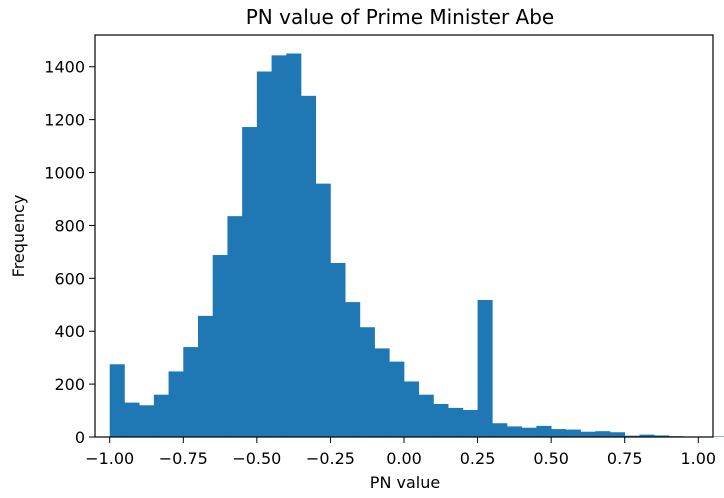  I want to click on x-axis-label: PN value, so click(405, 482).